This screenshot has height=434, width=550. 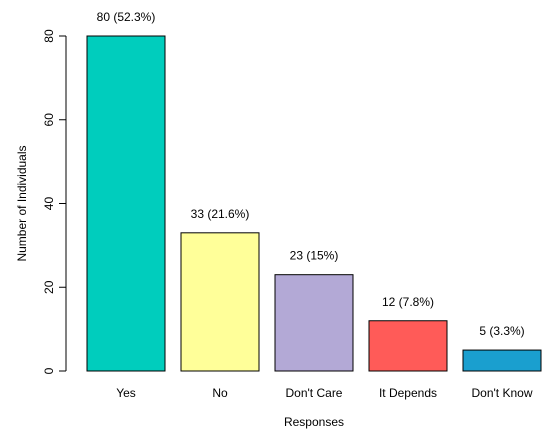 What do you see at coordinates (408, 393) in the screenshot?
I see `category-label: It Depends` at bounding box center [408, 393].